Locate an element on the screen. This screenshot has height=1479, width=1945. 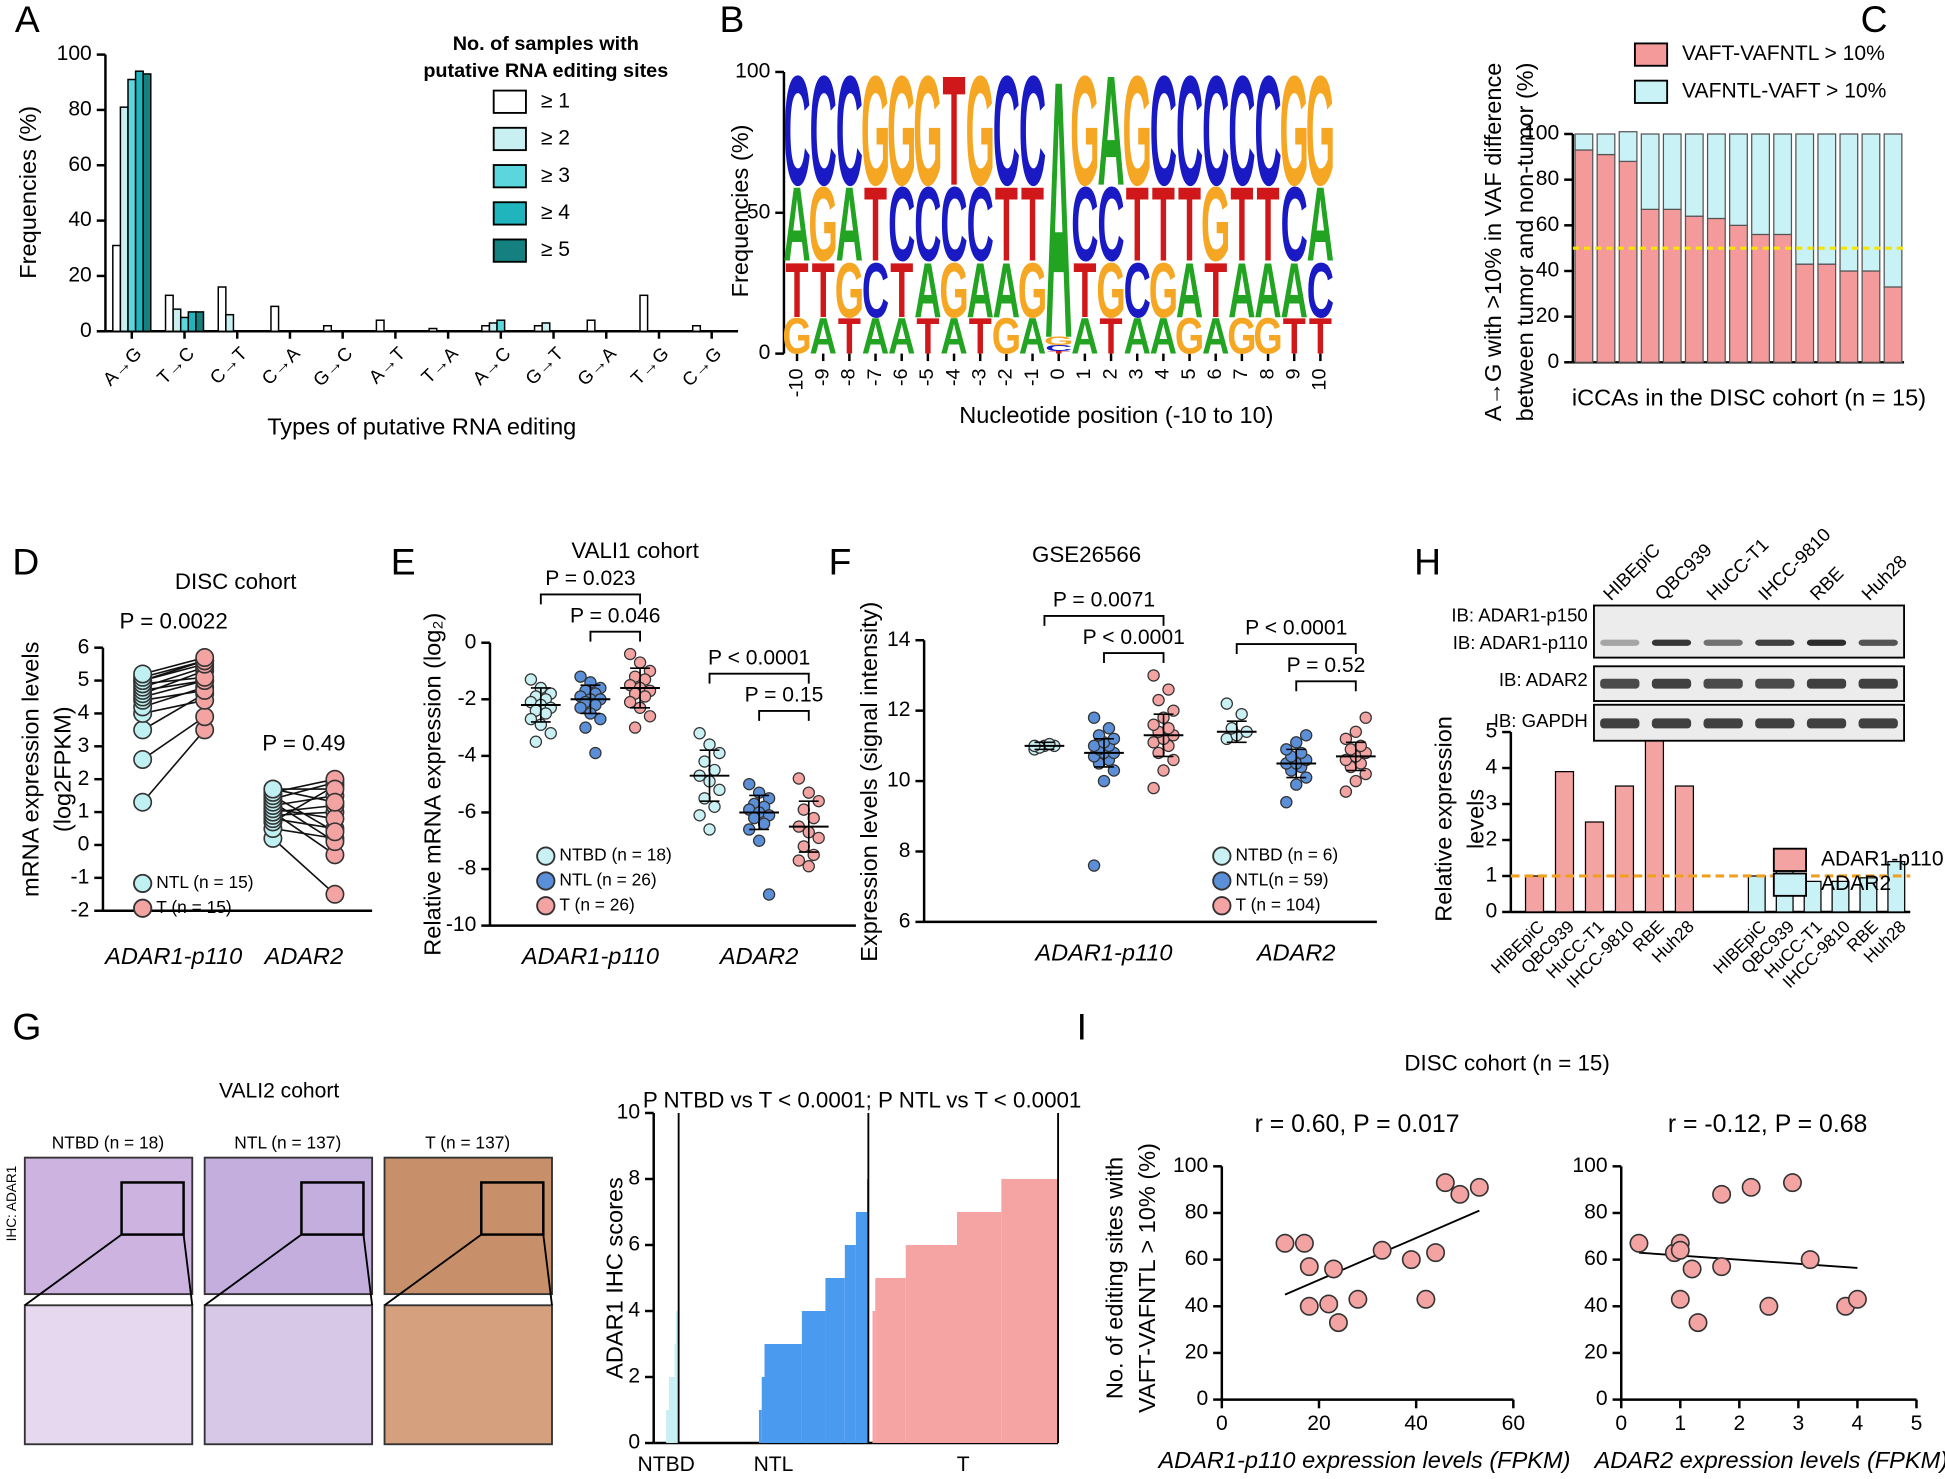
panel-letter: F is located at coordinates (840, 561).